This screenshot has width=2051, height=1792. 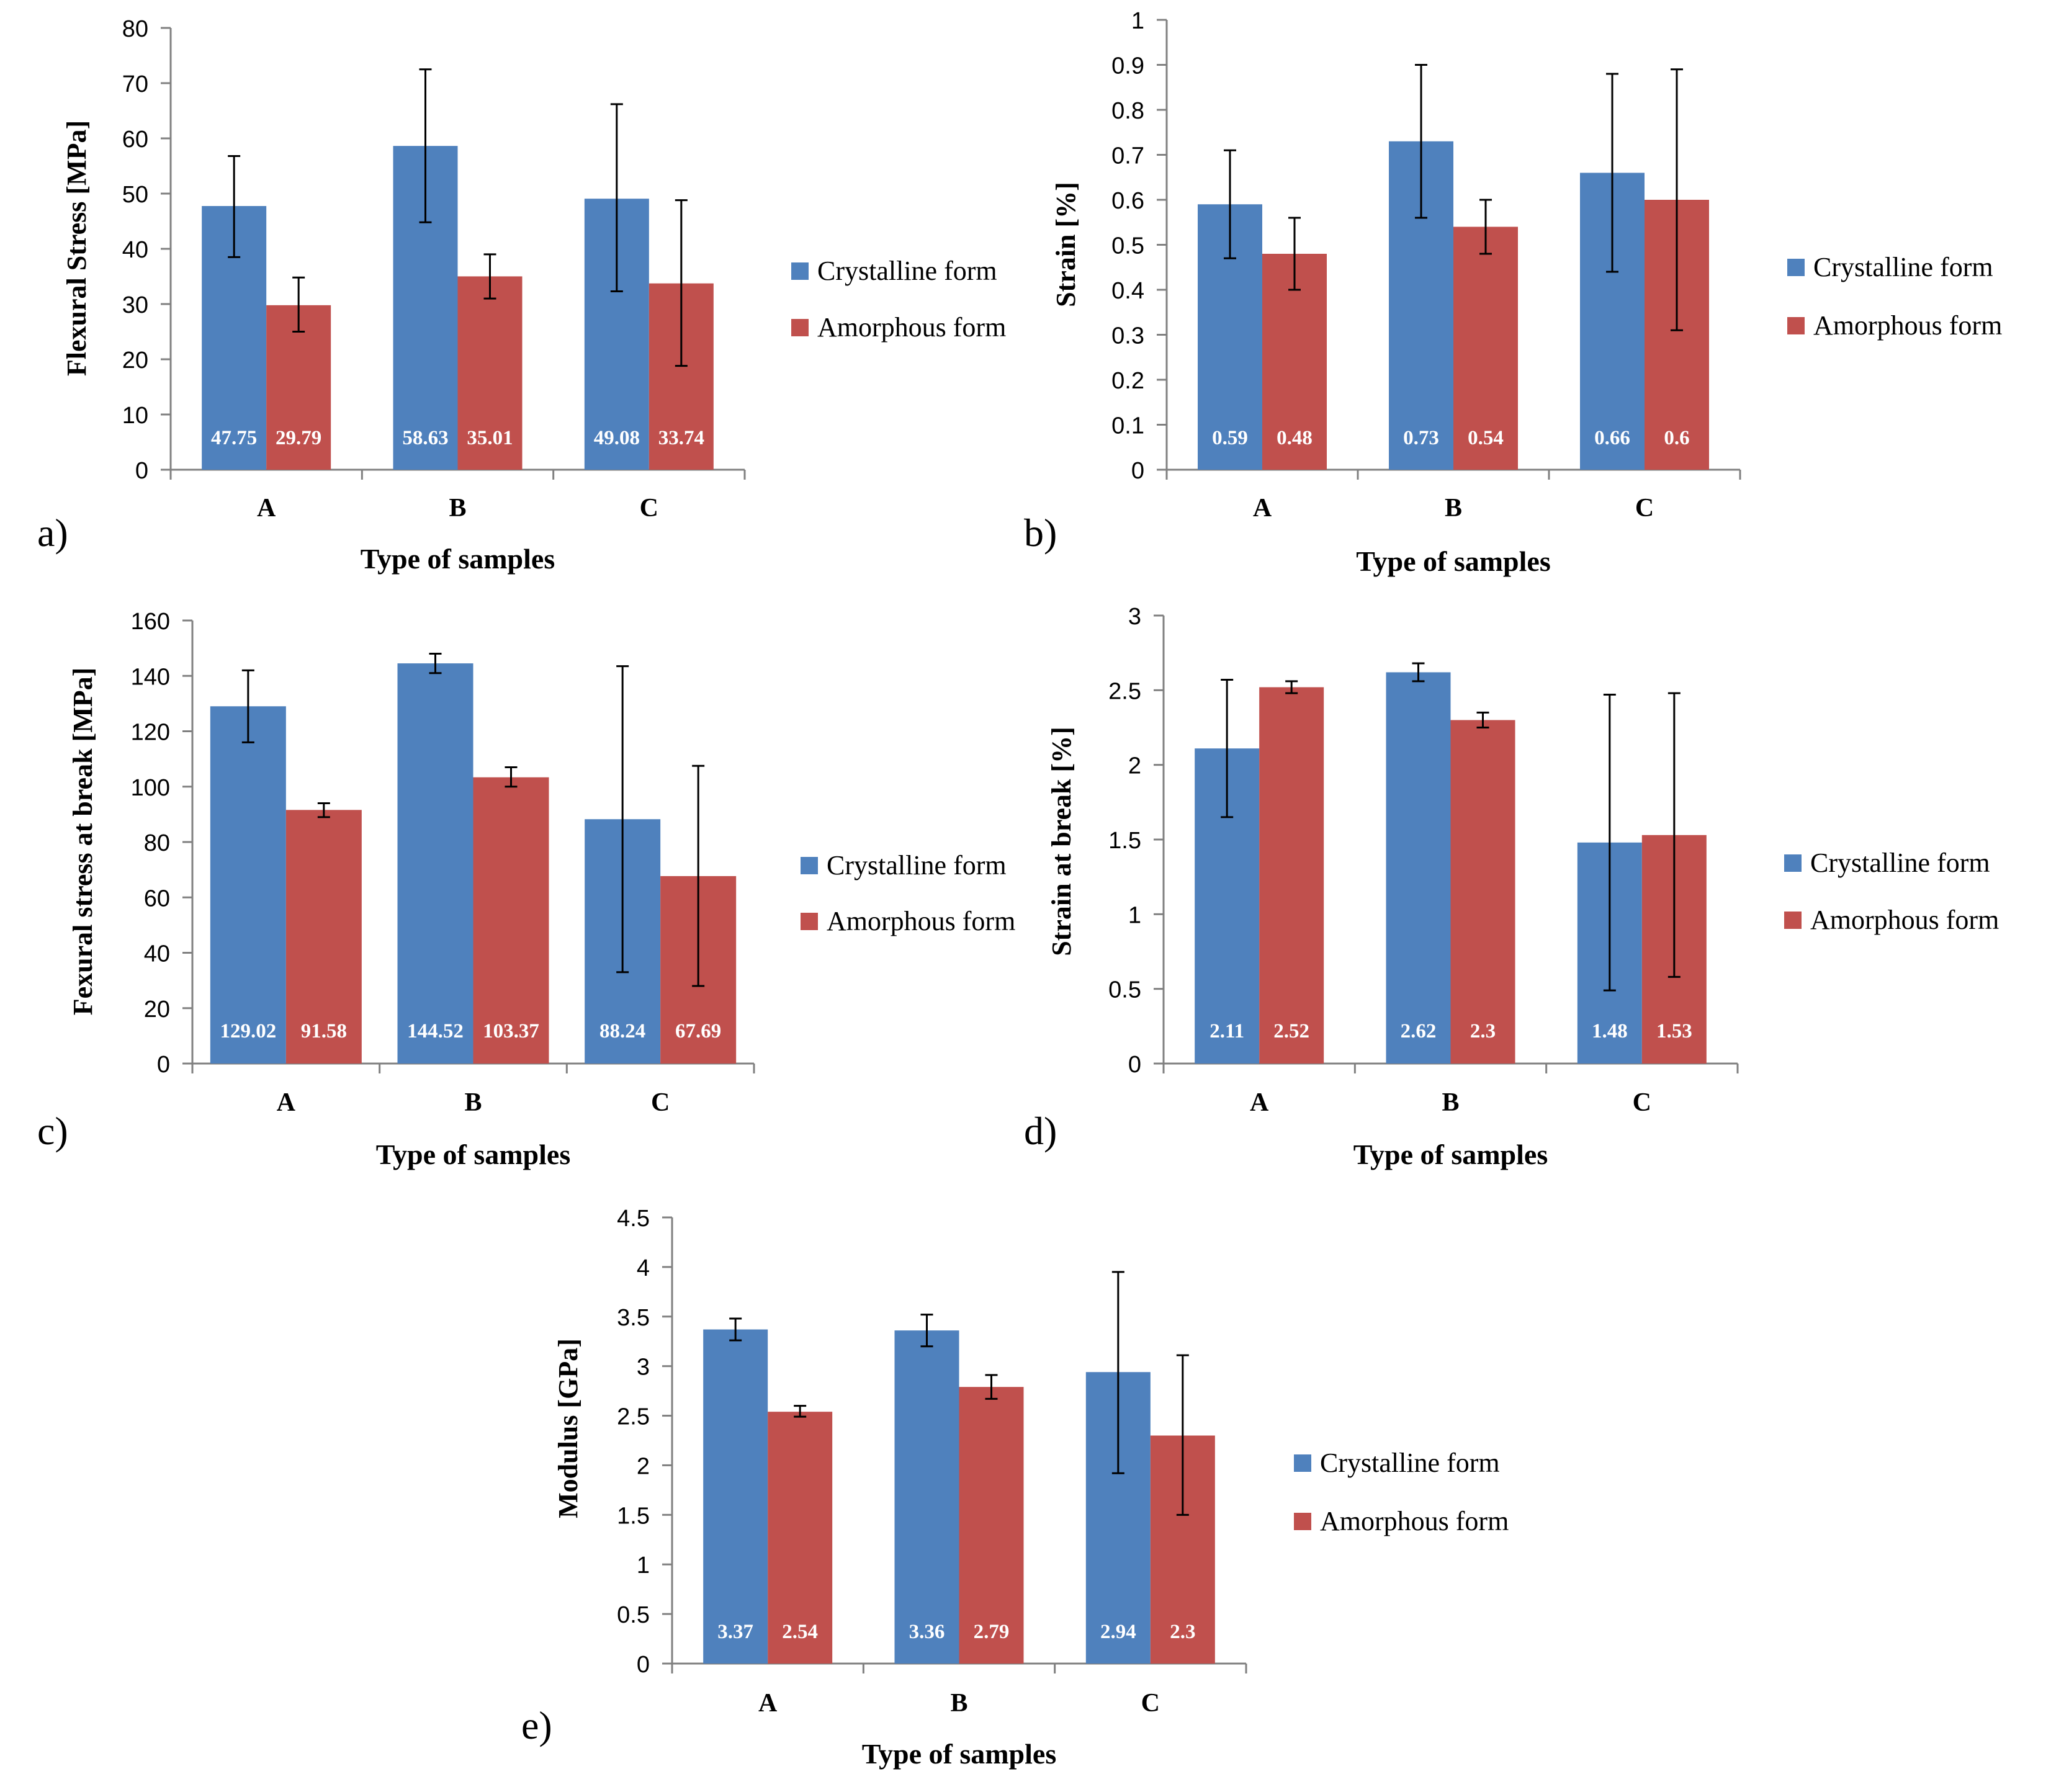 I want to click on y-axis-title: Flexural Stress [MPa], so click(x=76, y=248).